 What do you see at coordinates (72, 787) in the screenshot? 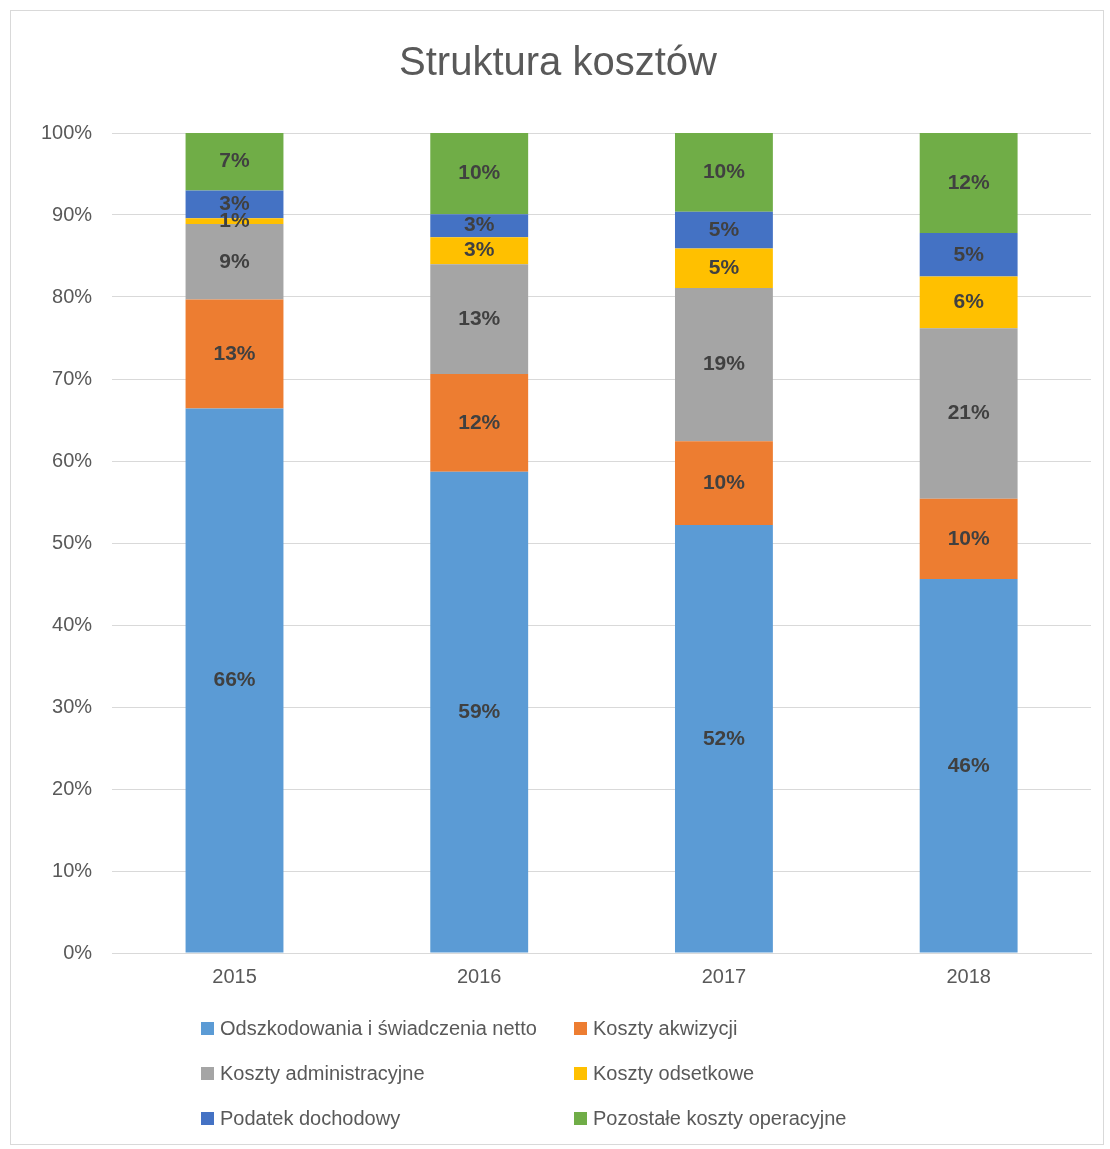
I see `y-tick-label: 20%` at bounding box center [72, 787].